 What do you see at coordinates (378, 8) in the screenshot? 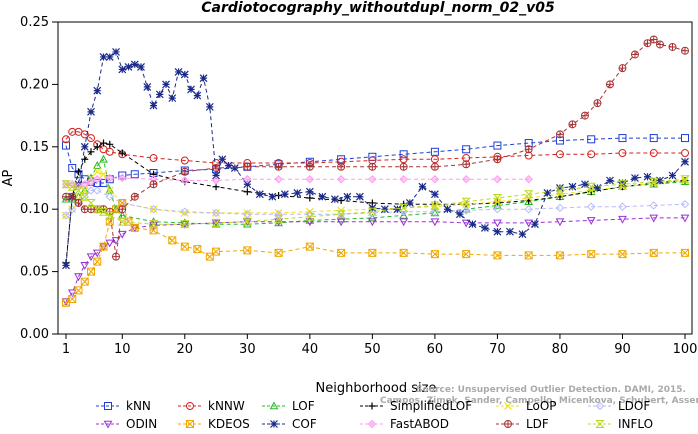
I see `chart-title: Cardiotocography_withoutdupl_norm_02_v05` at bounding box center [378, 8].